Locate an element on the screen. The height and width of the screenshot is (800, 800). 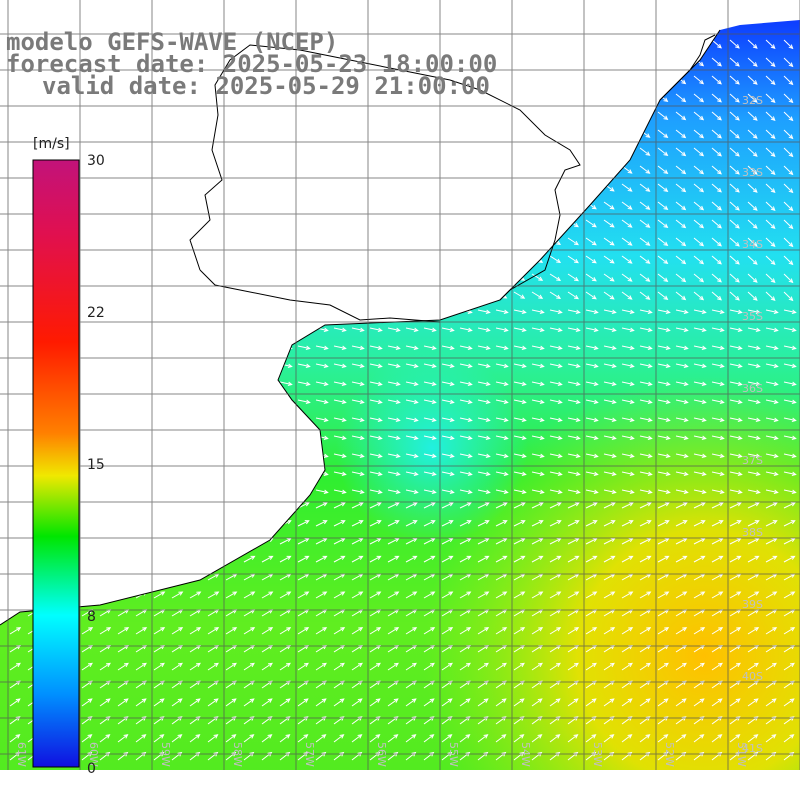
latitude-label: 38S is located at coordinates (752, 532).